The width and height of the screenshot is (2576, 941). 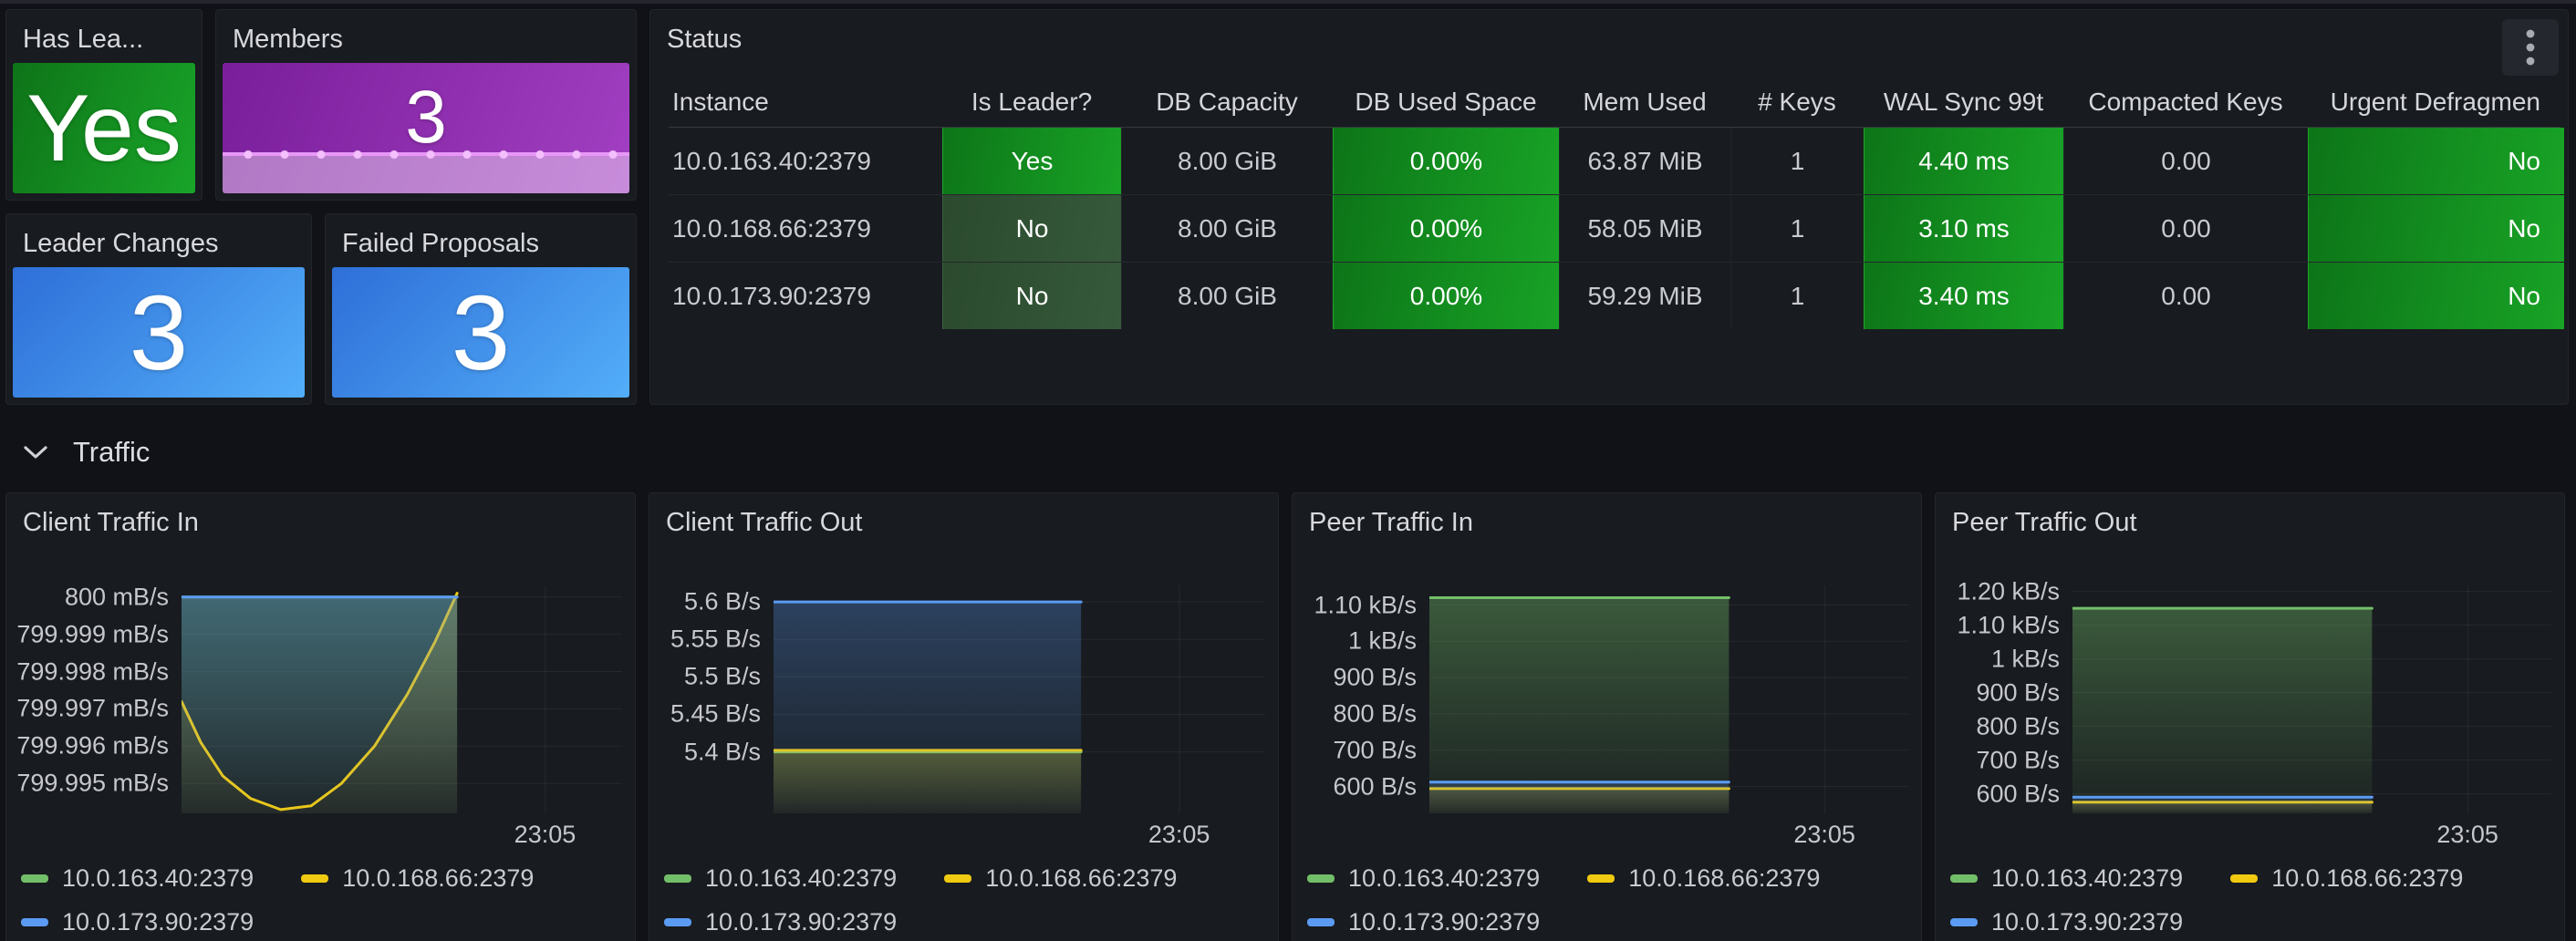 What do you see at coordinates (1031, 296) in the screenshot?
I see `cell-is_leader: No` at bounding box center [1031, 296].